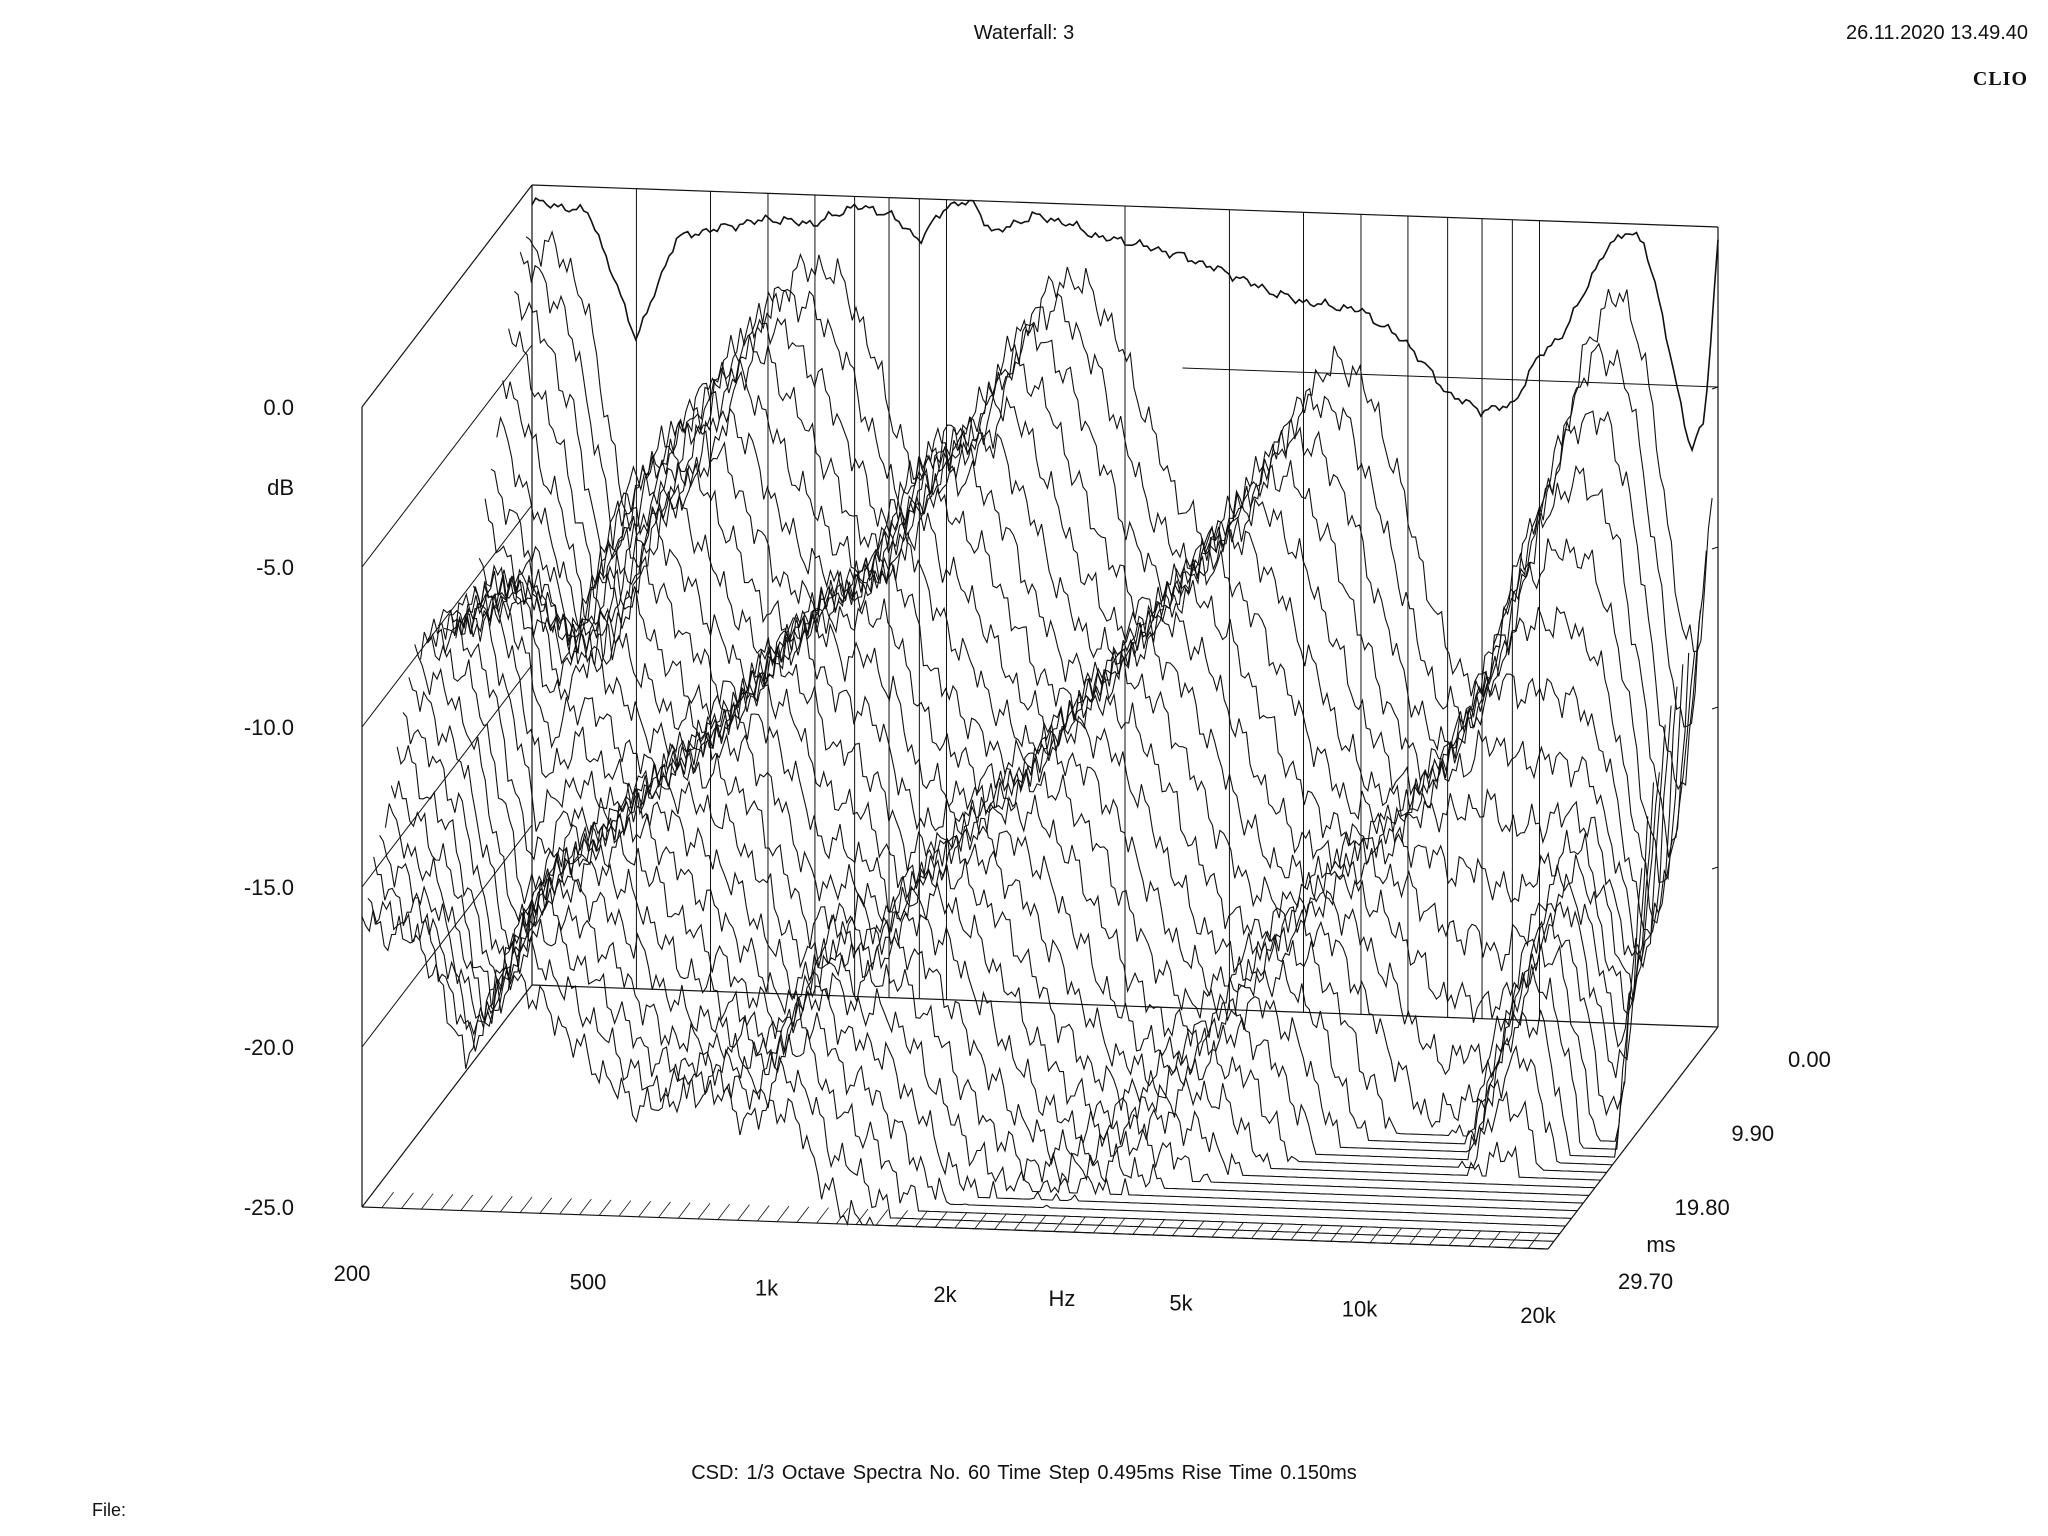  What do you see at coordinates (275, 567) in the screenshot?
I see `y-tick-label: -5.0` at bounding box center [275, 567].